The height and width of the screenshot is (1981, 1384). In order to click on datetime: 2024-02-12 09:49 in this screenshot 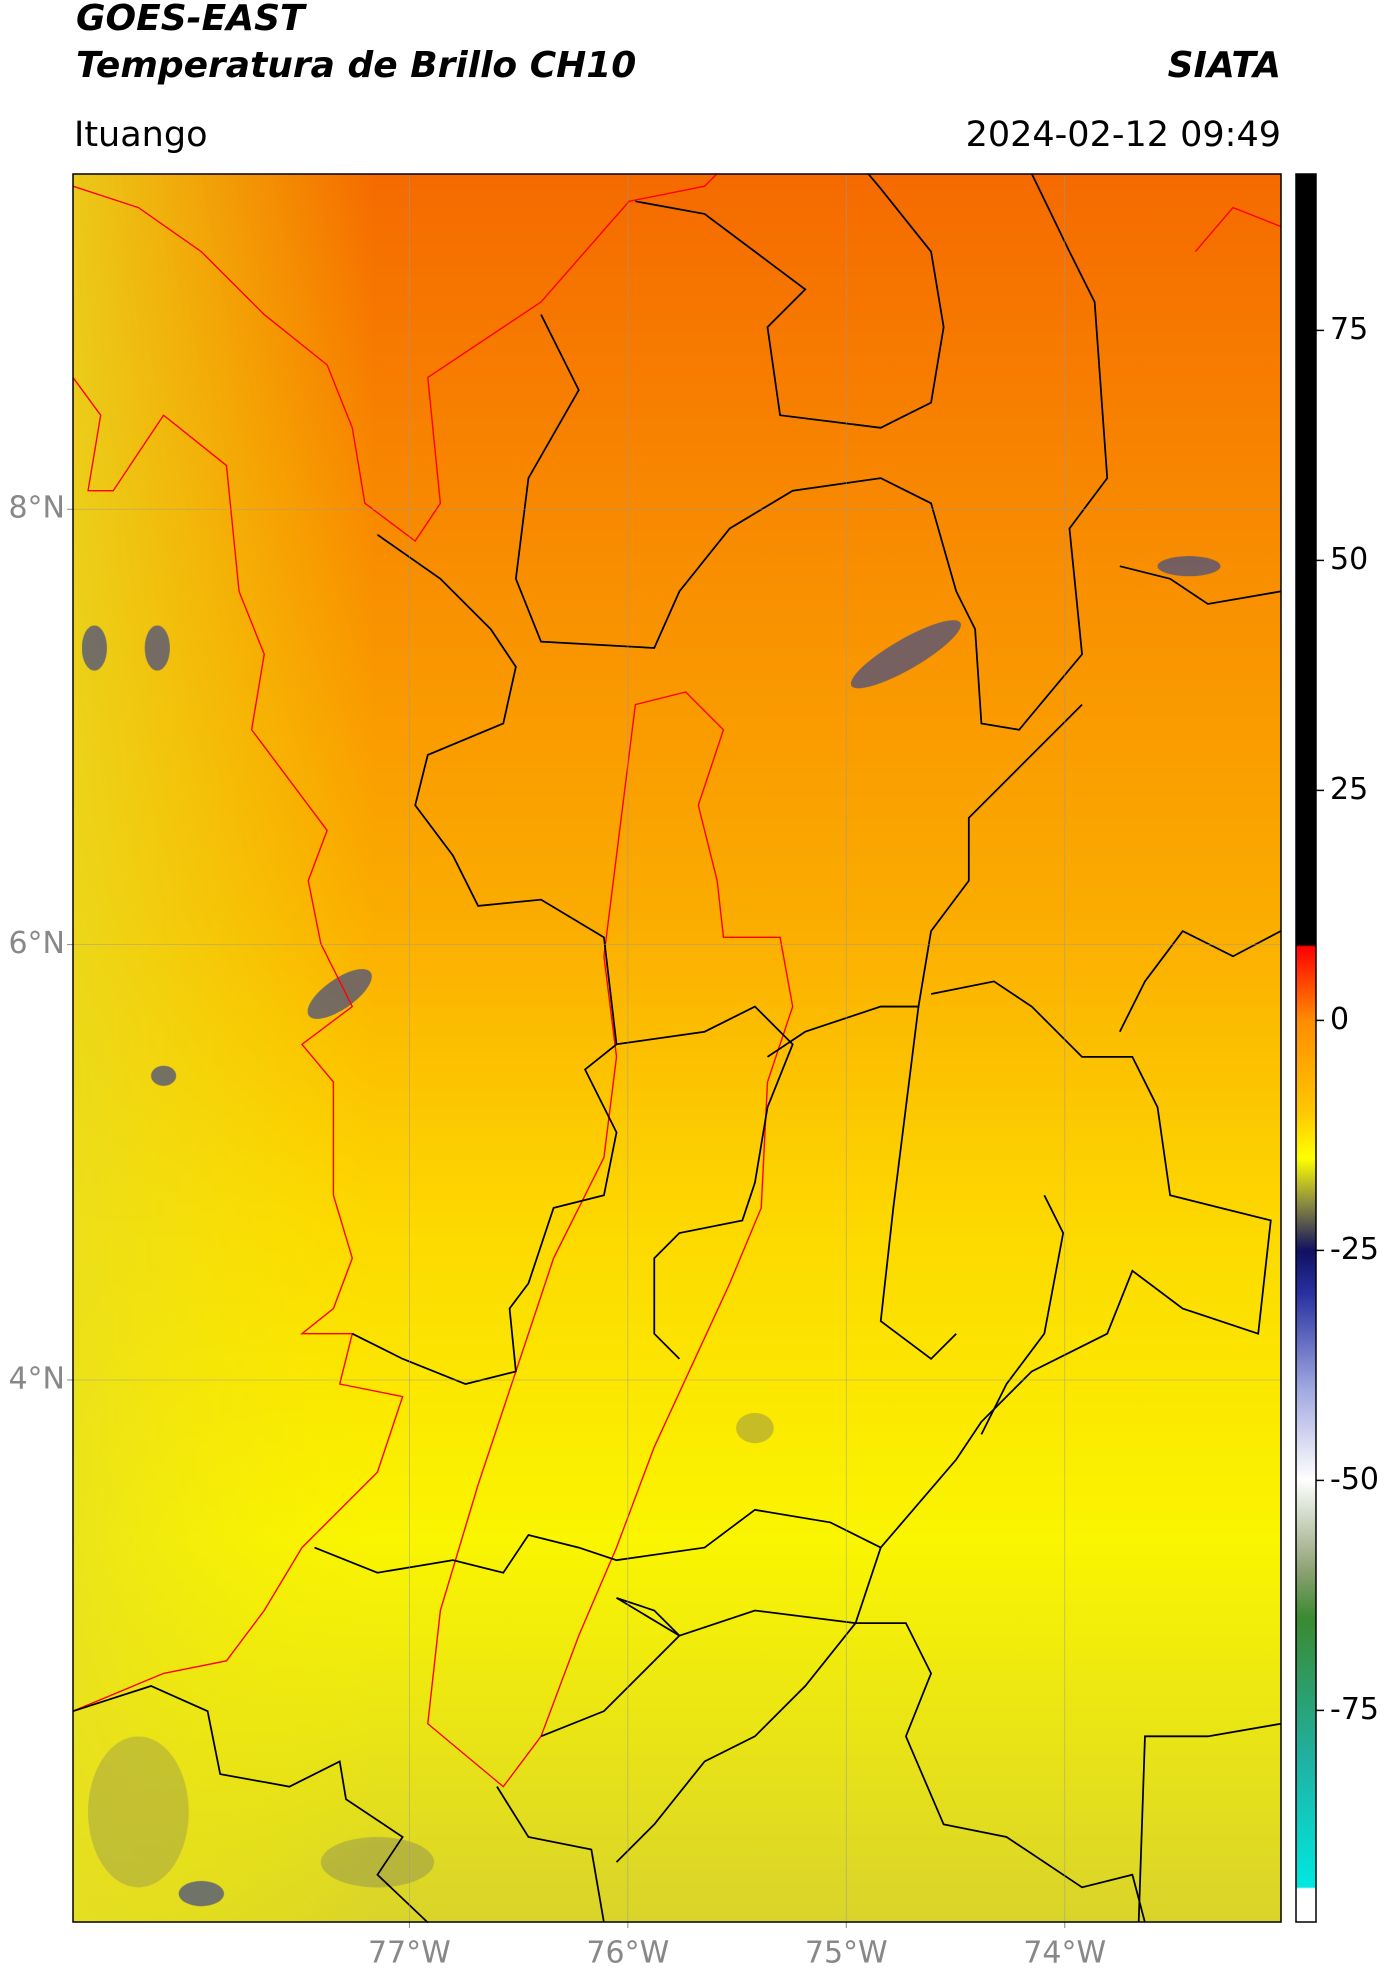, I will do `click(1123, 135)`.